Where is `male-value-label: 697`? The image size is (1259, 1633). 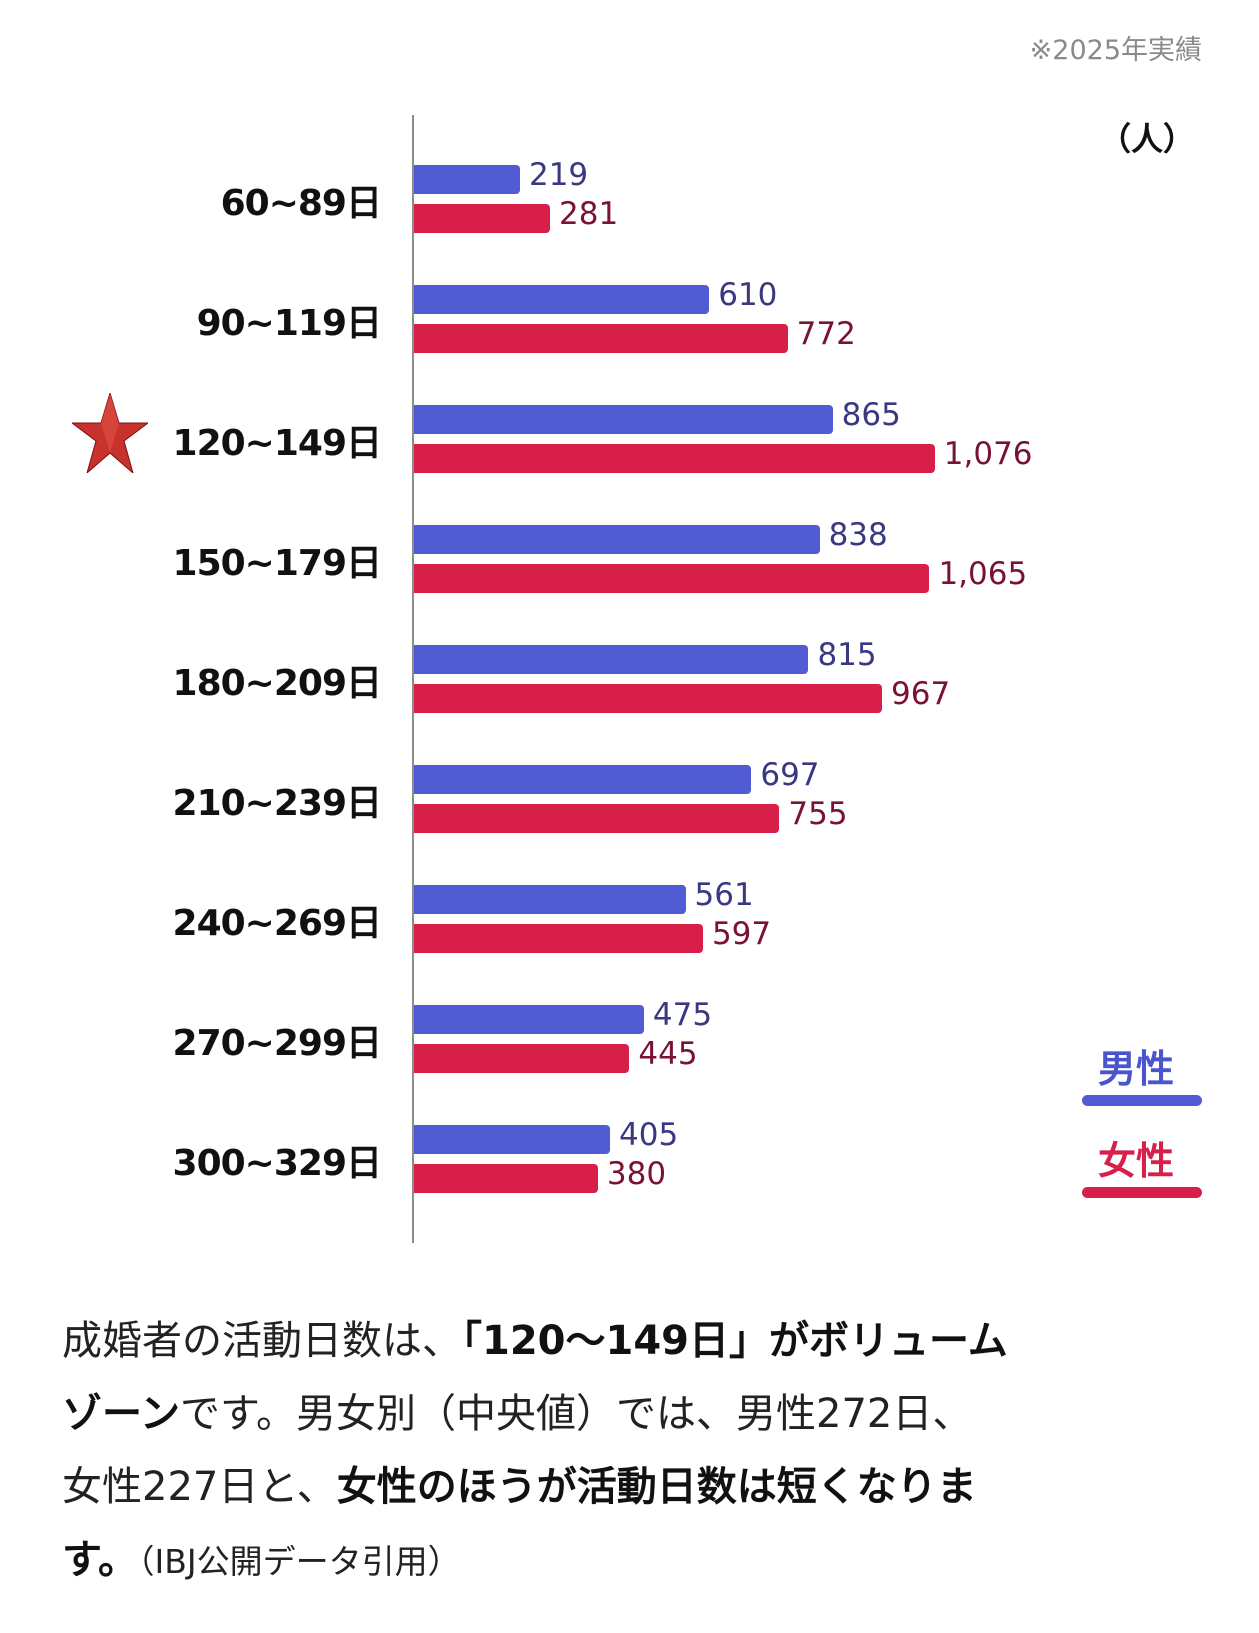
male-value-label: 697 is located at coordinates (790, 775).